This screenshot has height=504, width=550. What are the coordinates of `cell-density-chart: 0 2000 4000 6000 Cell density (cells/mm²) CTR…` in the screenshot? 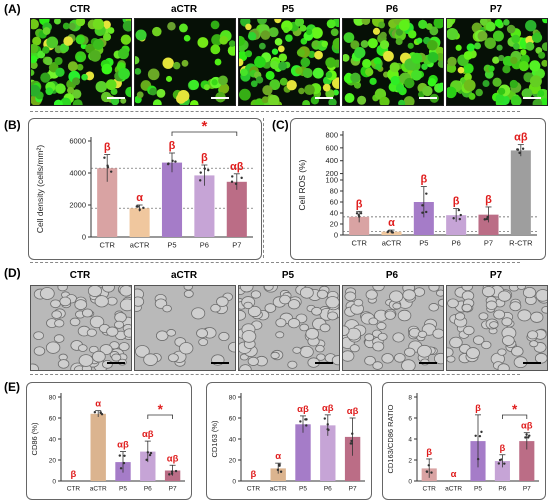 It's located at (144, 184).